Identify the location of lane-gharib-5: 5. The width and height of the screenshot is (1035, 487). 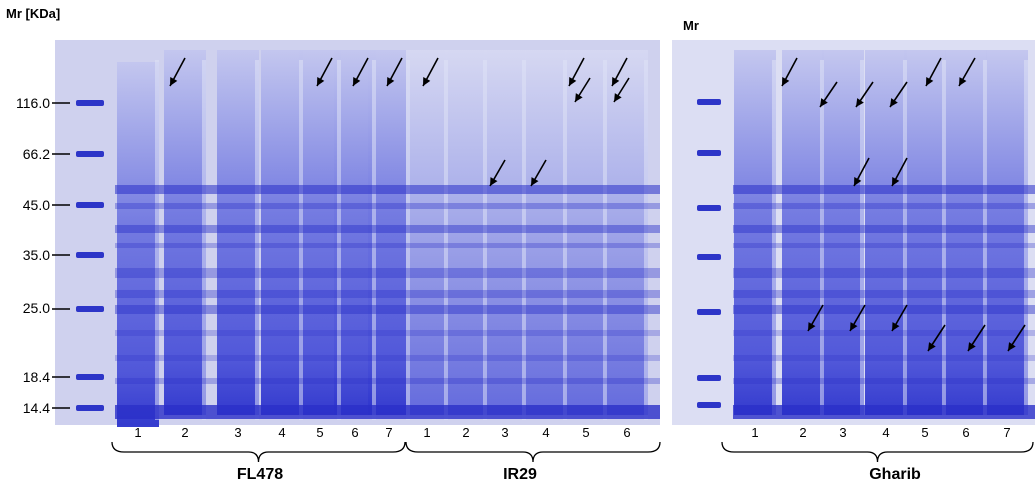
(925, 432).